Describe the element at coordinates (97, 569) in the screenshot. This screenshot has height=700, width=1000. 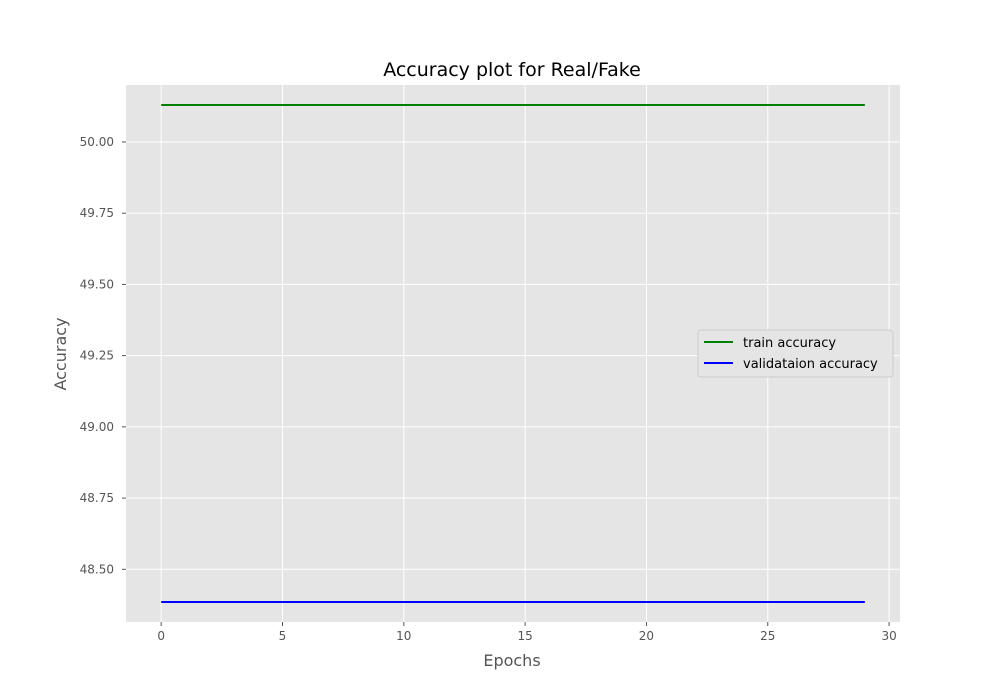
I see `y-tick-label: 48.50` at that location.